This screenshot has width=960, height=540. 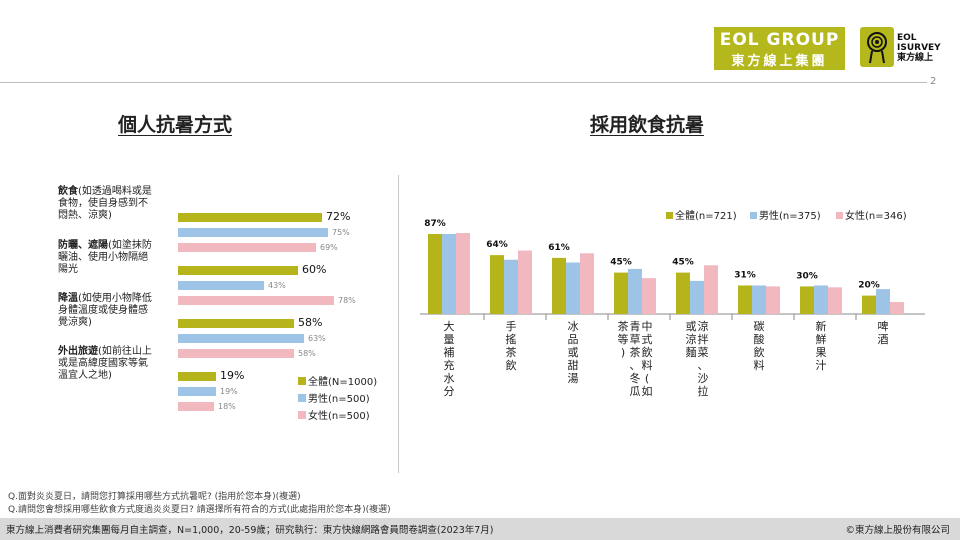 I want to click on category-label-char: 青, so click(x=635, y=326).